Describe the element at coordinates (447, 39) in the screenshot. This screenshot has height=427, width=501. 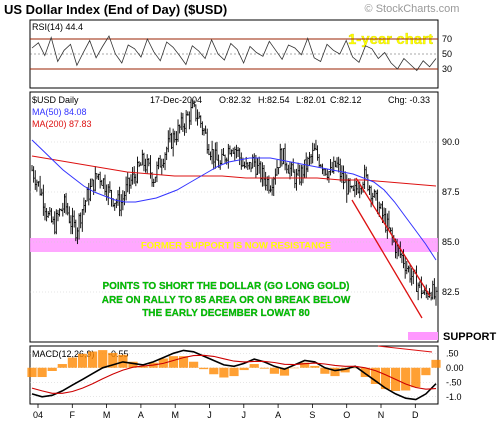
I see `rsi-tick-label: 70` at that location.